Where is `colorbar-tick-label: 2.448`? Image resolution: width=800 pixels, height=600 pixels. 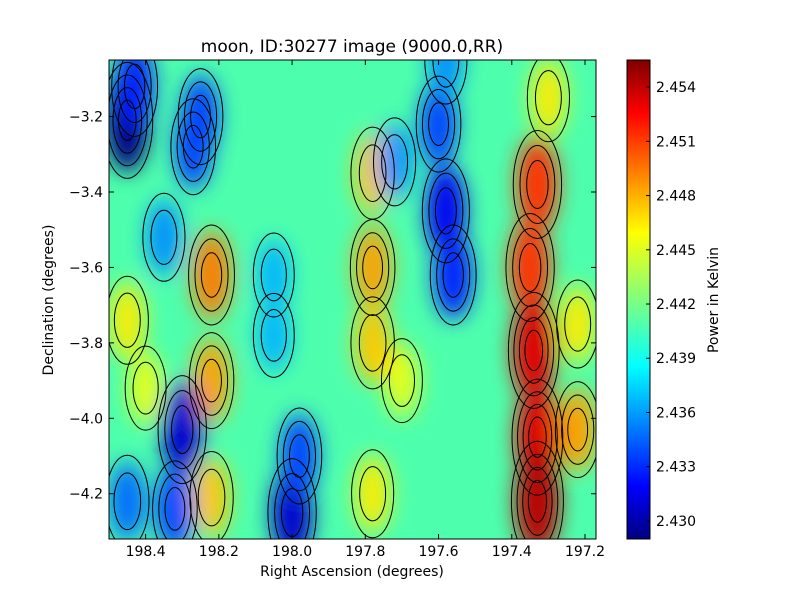 colorbar-tick-label: 2.448 is located at coordinates (676, 197).